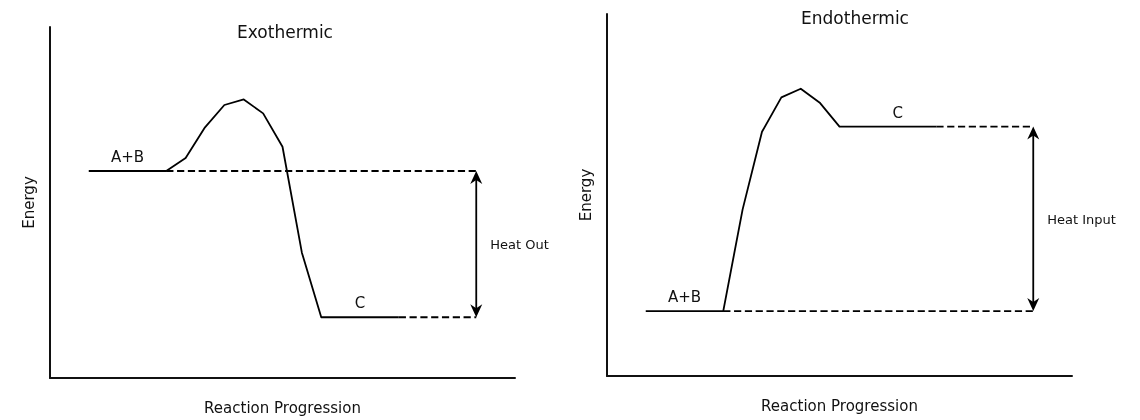  I want to click on chart-title: Endothermic, so click(855, 17).